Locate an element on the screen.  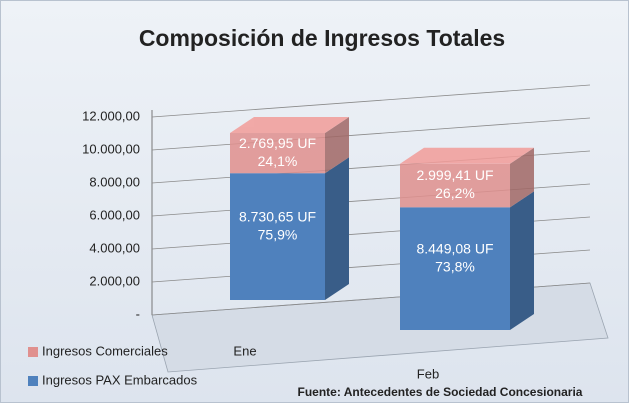
y-tick-label: 12.000,00 is located at coordinates (111, 115).